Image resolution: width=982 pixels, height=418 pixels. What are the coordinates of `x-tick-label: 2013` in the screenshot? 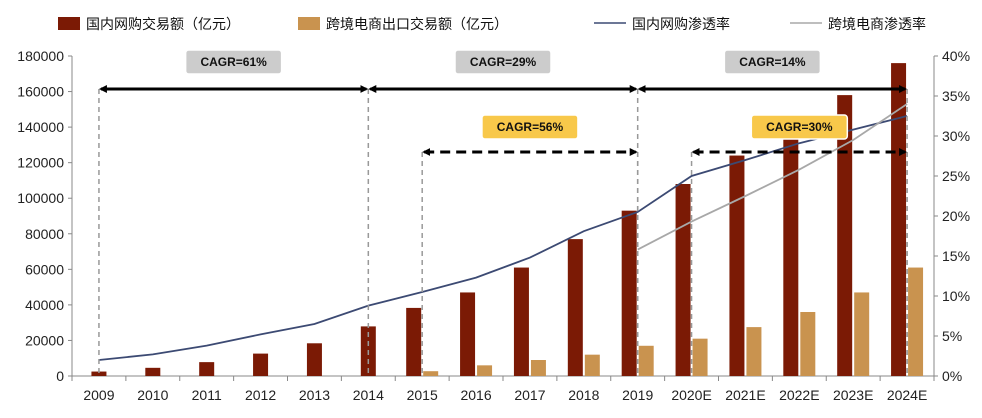 It's located at (314, 395).